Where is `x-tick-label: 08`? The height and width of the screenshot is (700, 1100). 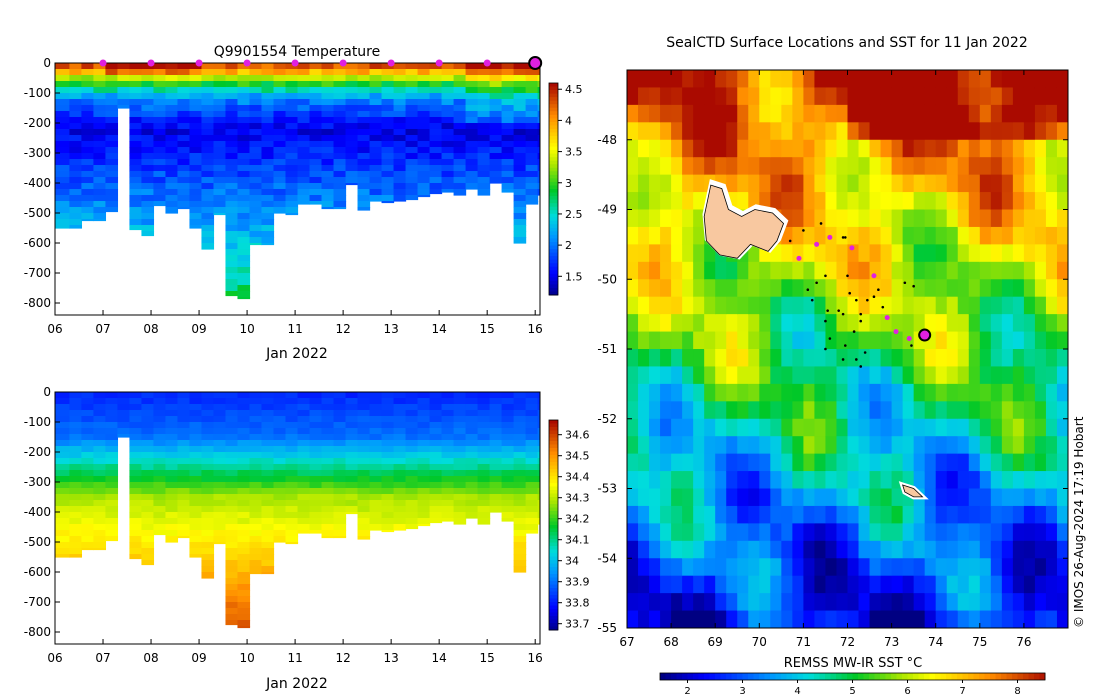 x-tick-label: 08 is located at coordinates (150, 658).